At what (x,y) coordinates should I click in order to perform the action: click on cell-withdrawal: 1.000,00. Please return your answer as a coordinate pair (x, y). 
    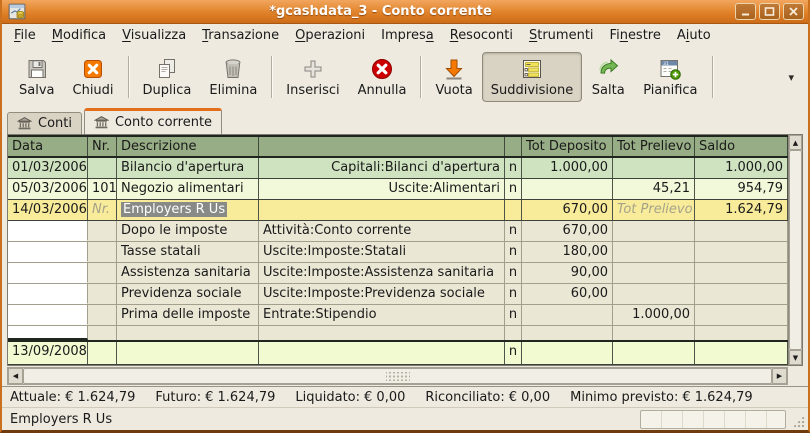
    Looking at the image, I should click on (654, 315).